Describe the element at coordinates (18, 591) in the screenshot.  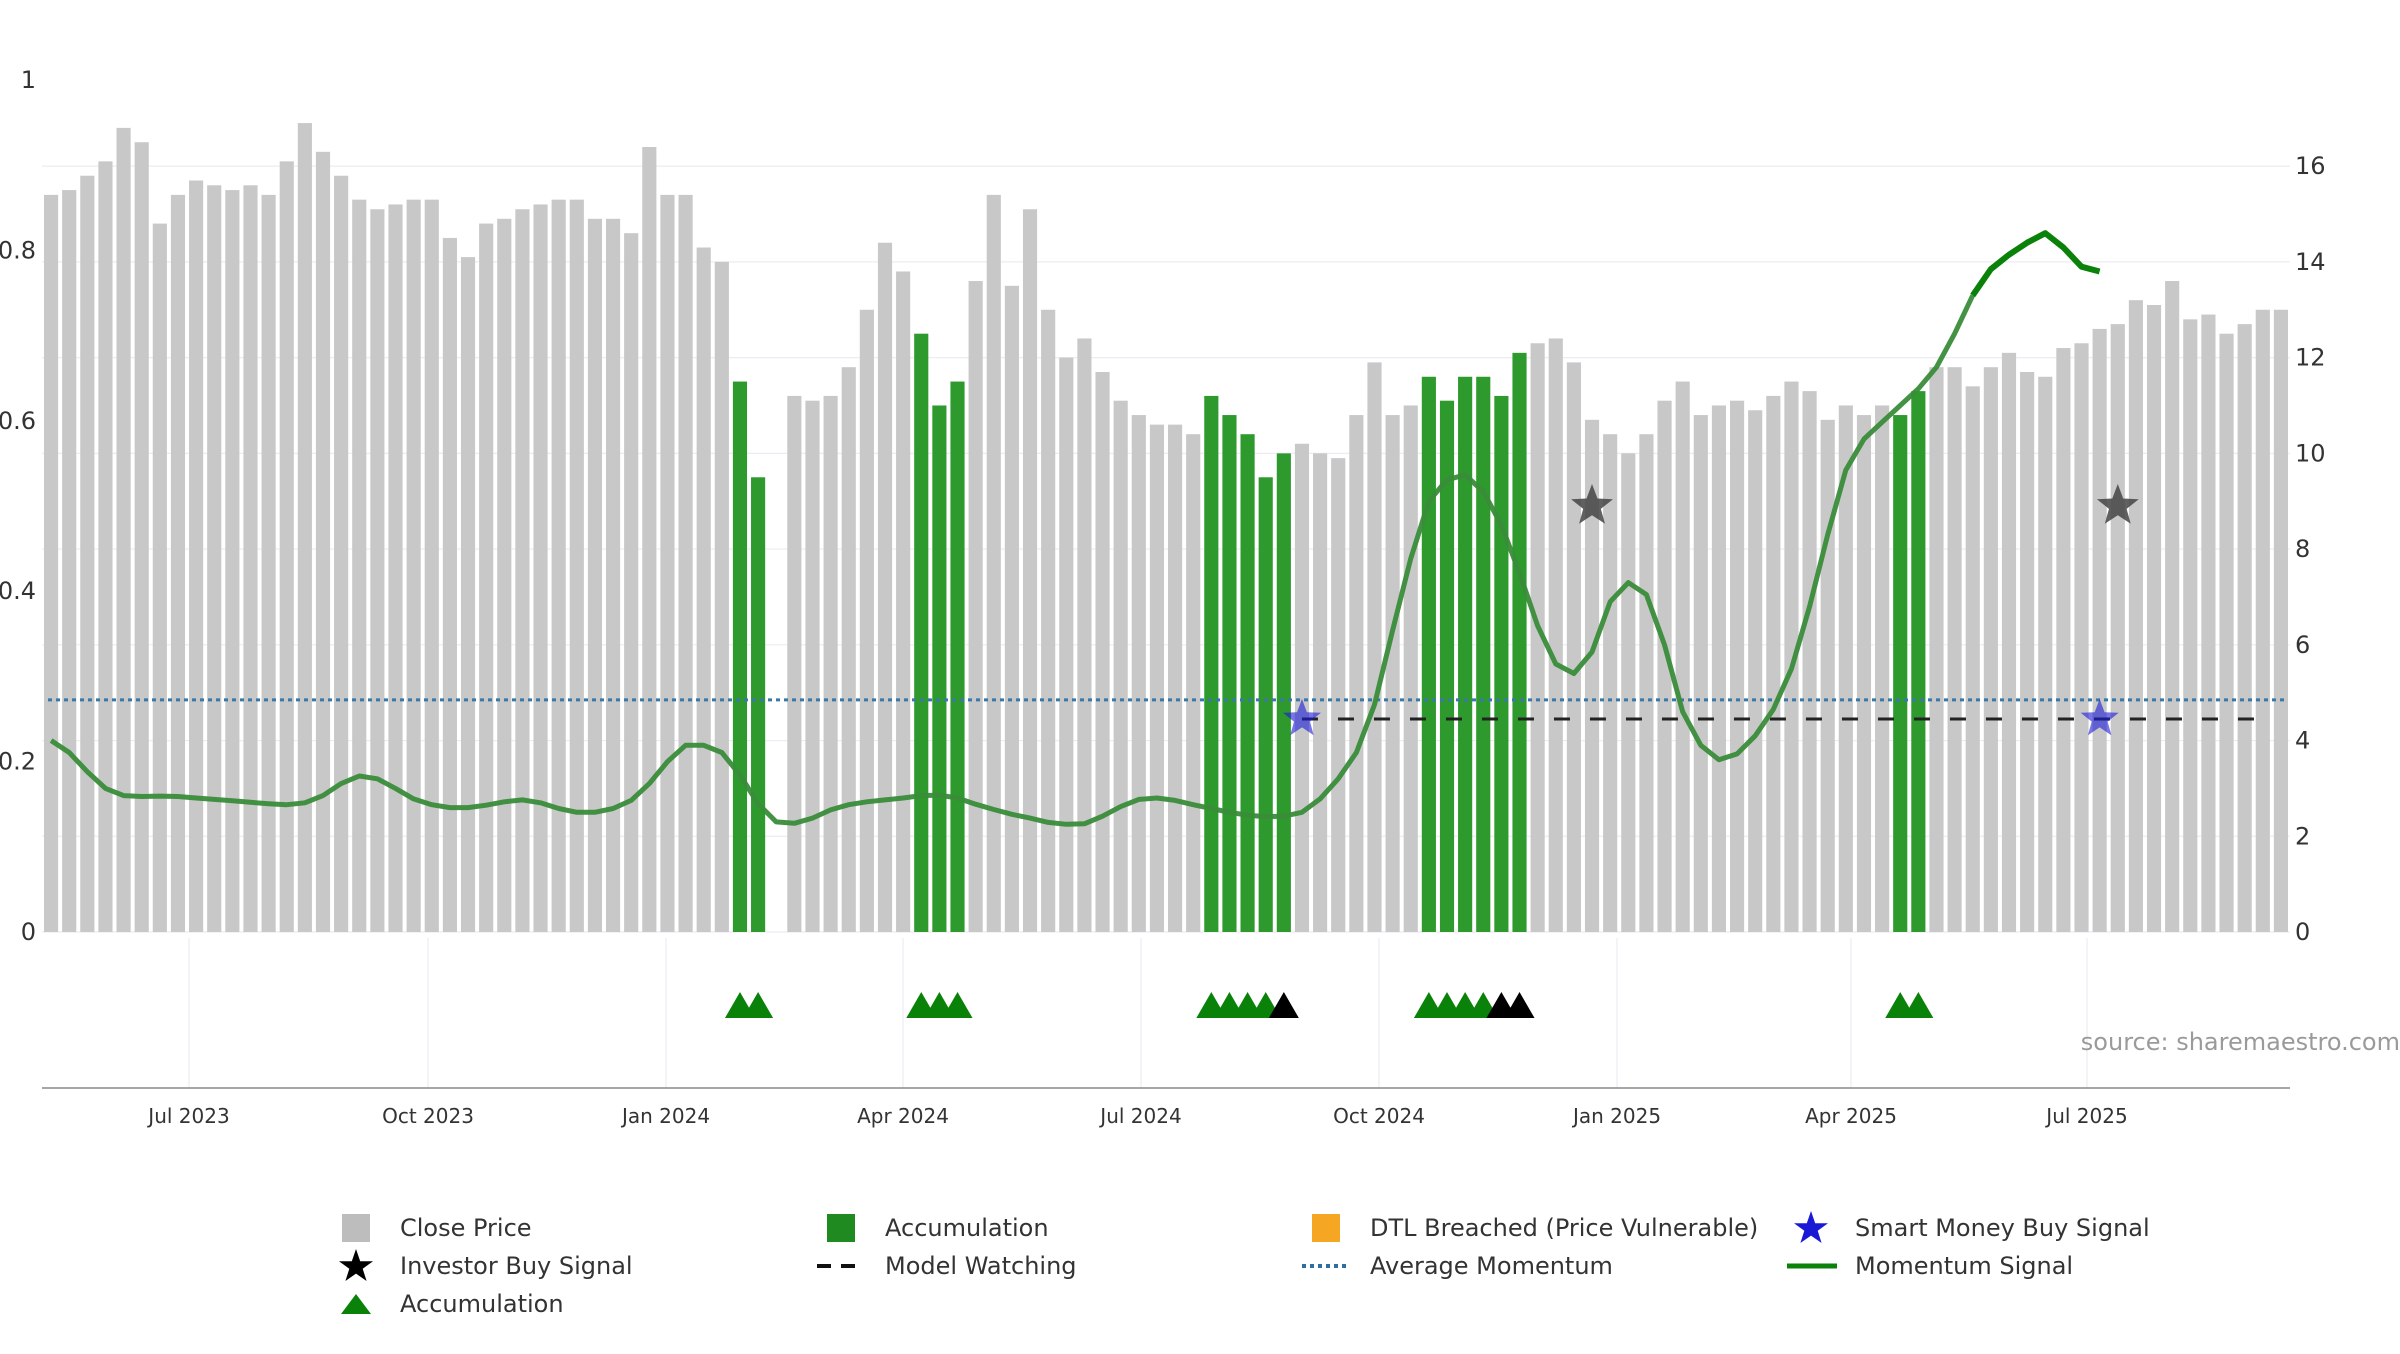
I see `left-tick-label: 0.4` at that location.